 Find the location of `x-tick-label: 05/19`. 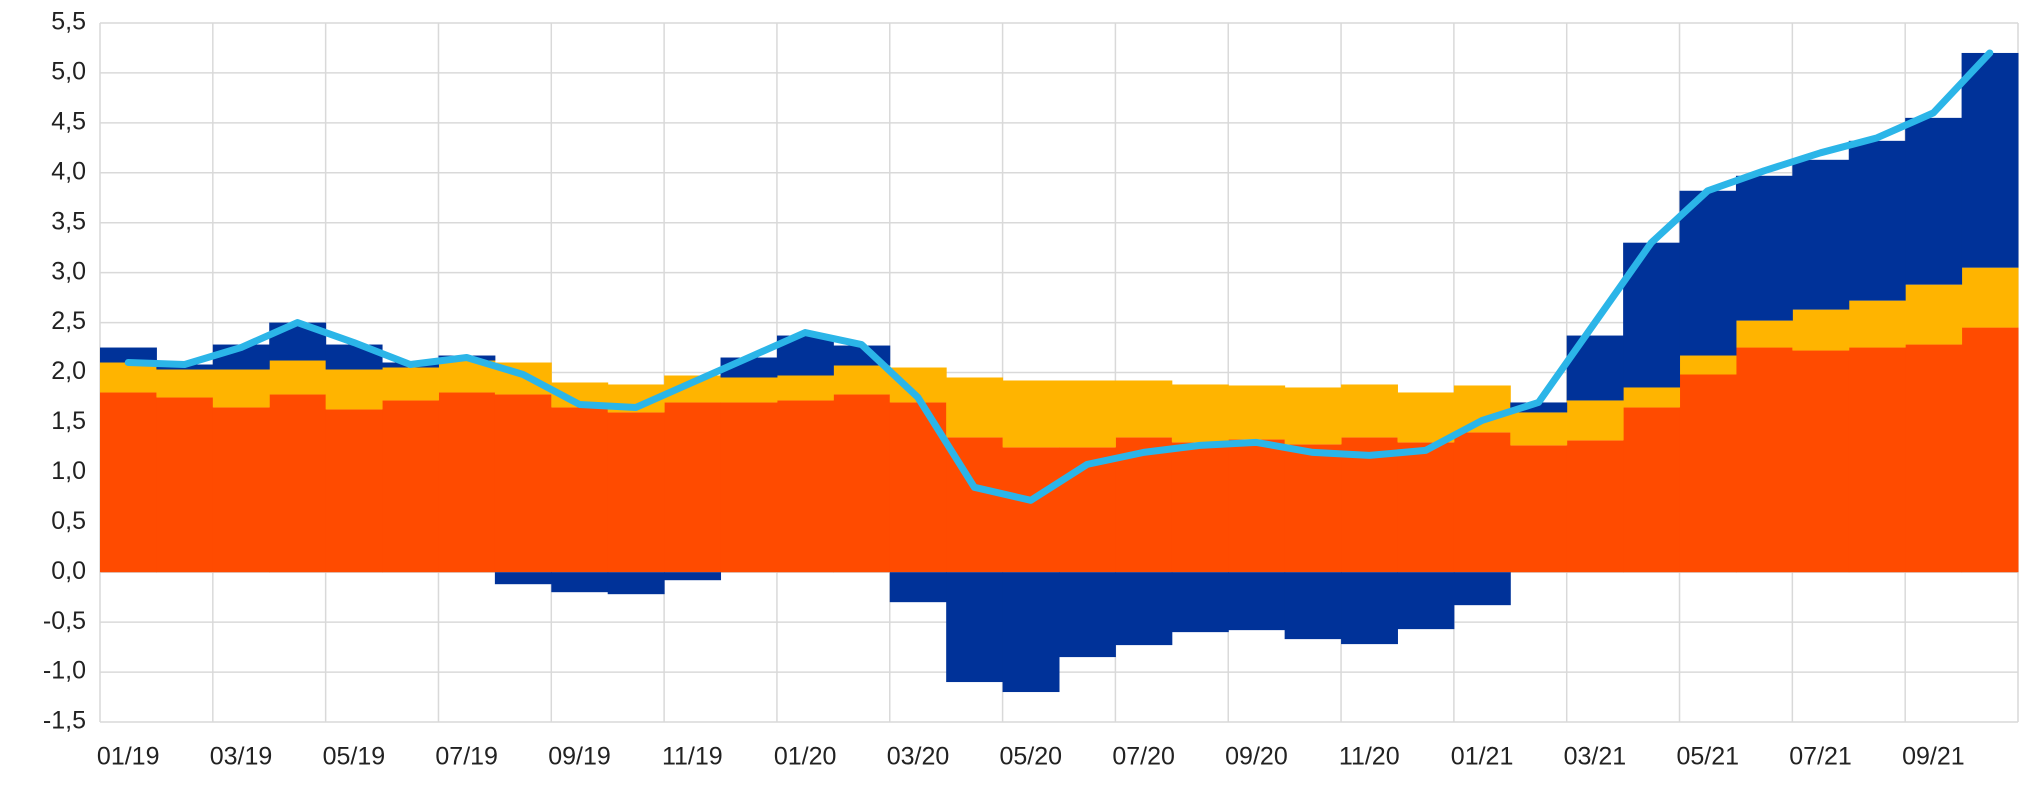

x-tick-label: 05/19 is located at coordinates (354, 757).